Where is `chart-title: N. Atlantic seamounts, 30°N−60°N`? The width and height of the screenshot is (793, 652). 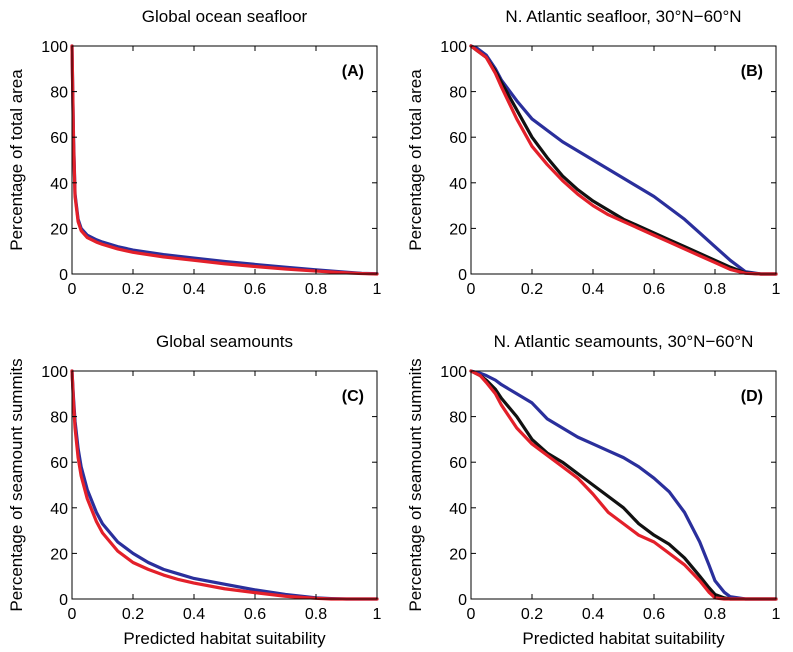
chart-title: N. Atlantic seamounts, 30°N−60°N is located at coordinates (624, 341).